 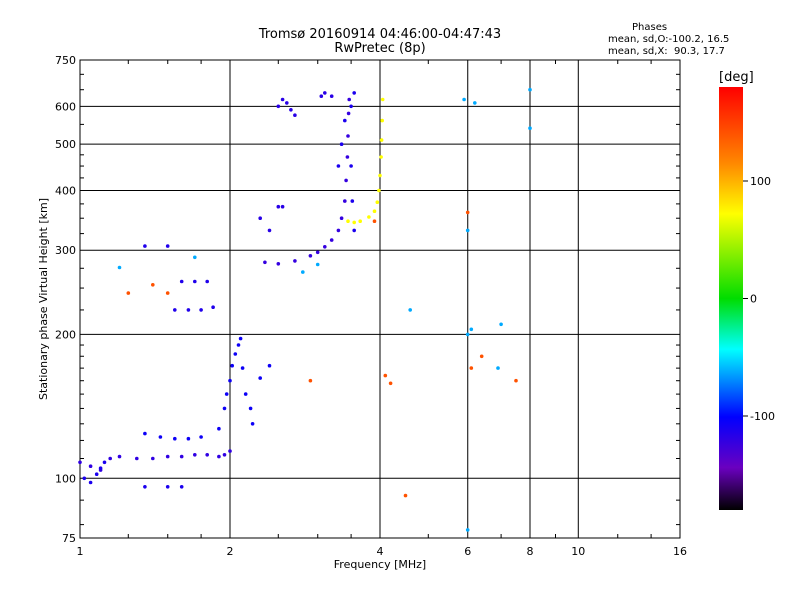 I want to click on series-e-trace, so click(x=155, y=460).